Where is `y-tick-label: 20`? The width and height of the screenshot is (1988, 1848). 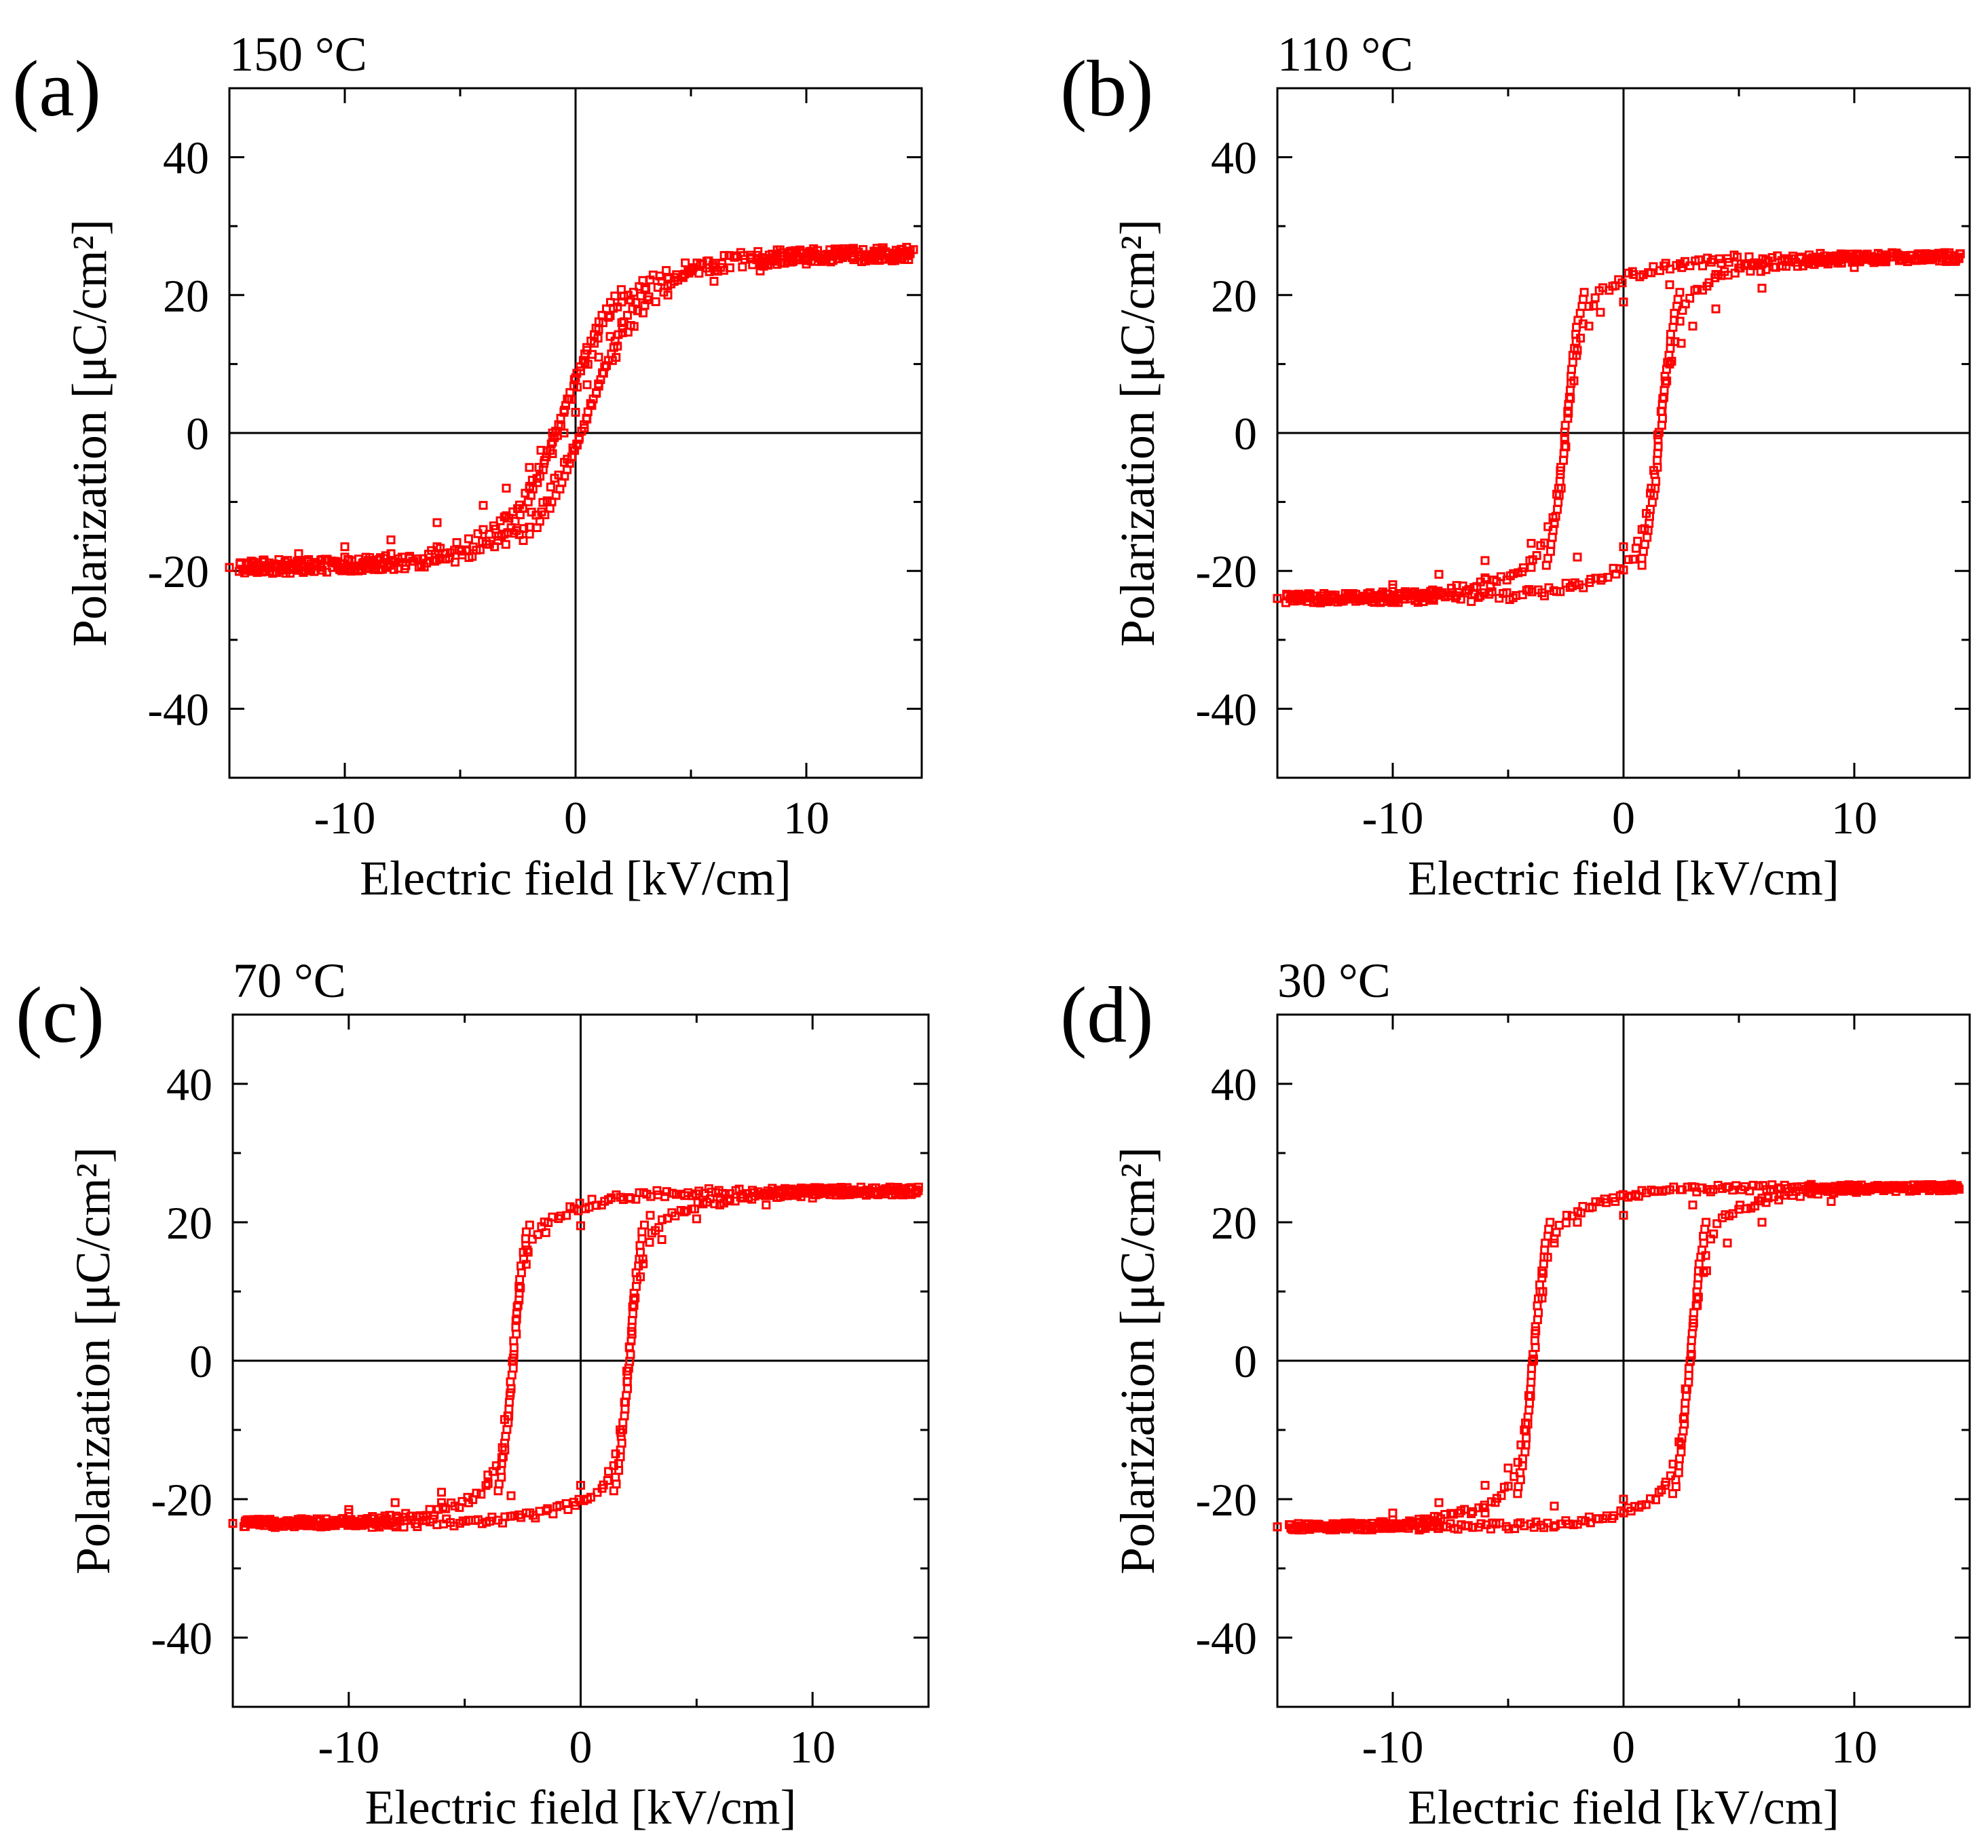
y-tick-label: 20 is located at coordinates (1234, 1223).